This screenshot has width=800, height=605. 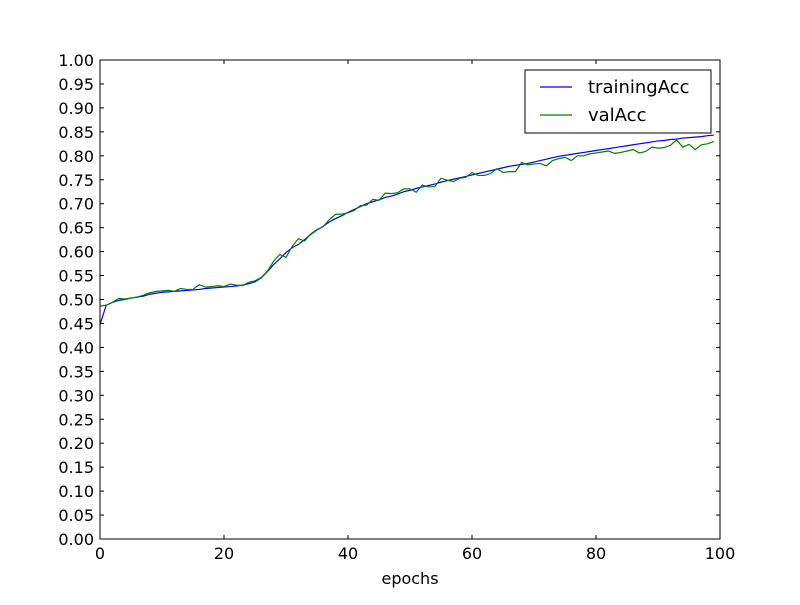 What do you see at coordinates (720, 553) in the screenshot?
I see `x-tick-label: 100` at bounding box center [720, 553].